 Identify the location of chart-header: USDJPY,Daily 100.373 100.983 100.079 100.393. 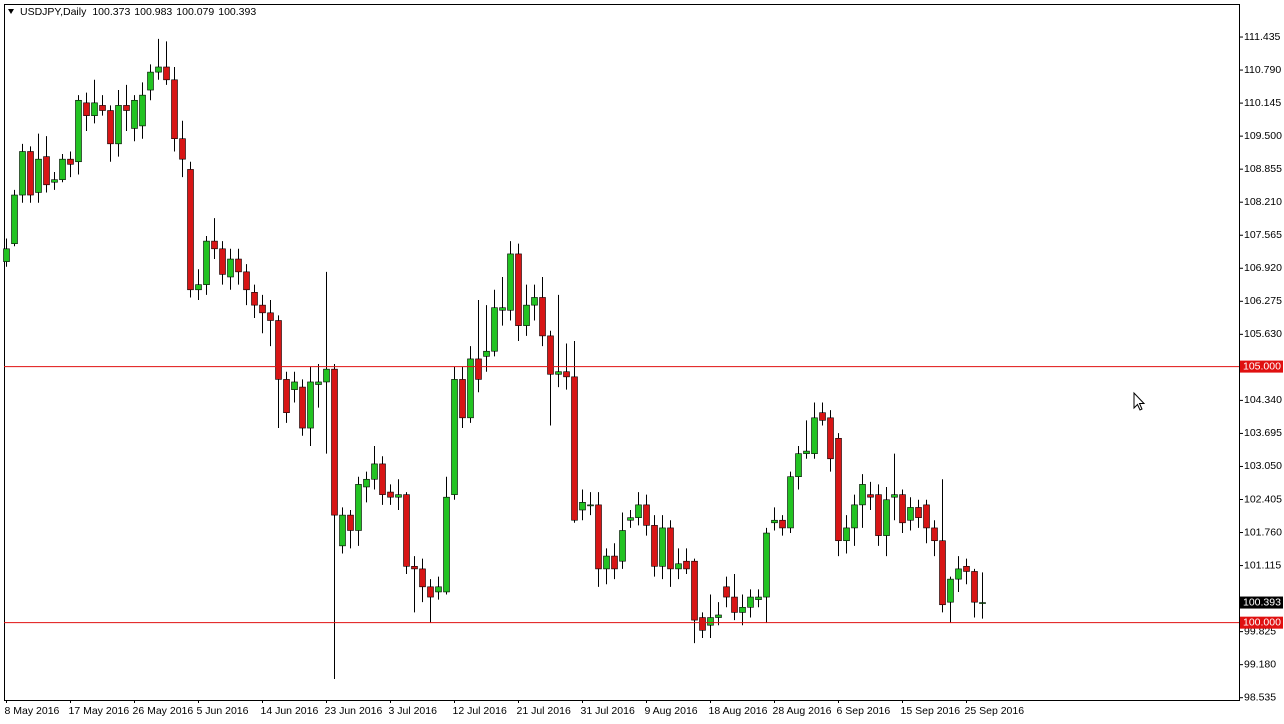
(138, 12).